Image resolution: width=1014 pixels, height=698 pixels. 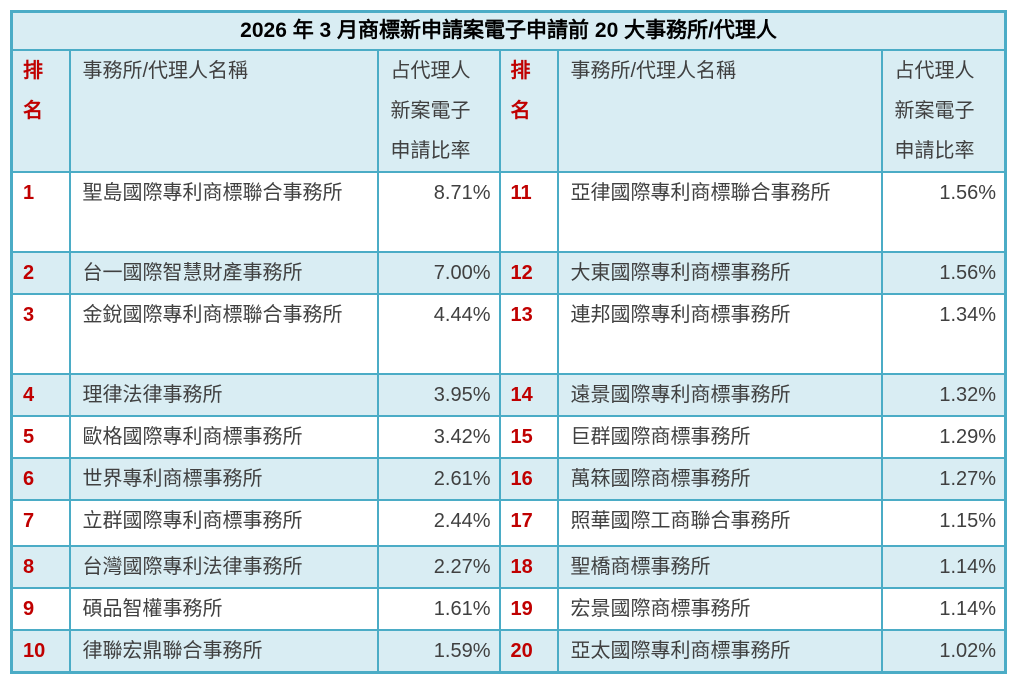 I want to click on rank-cell: 8, so click(x=40, y=567).